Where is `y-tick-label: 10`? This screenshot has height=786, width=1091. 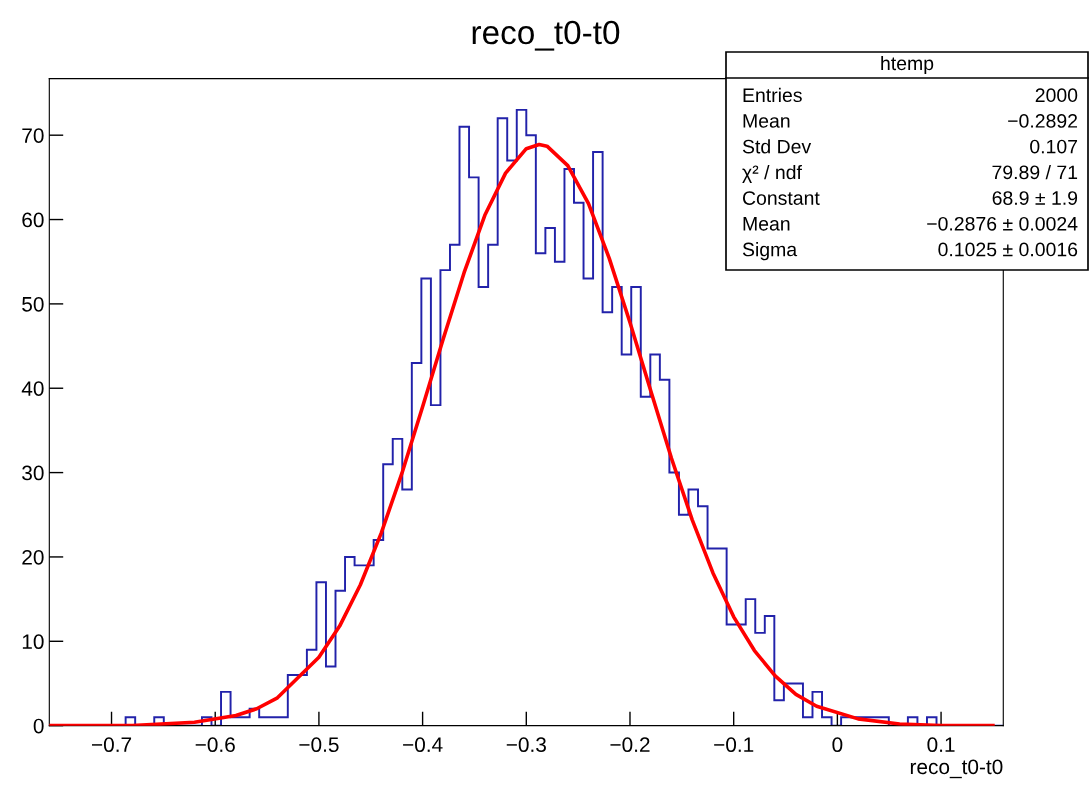 y-tick-label: 10 is located at coordinates (33, 642).